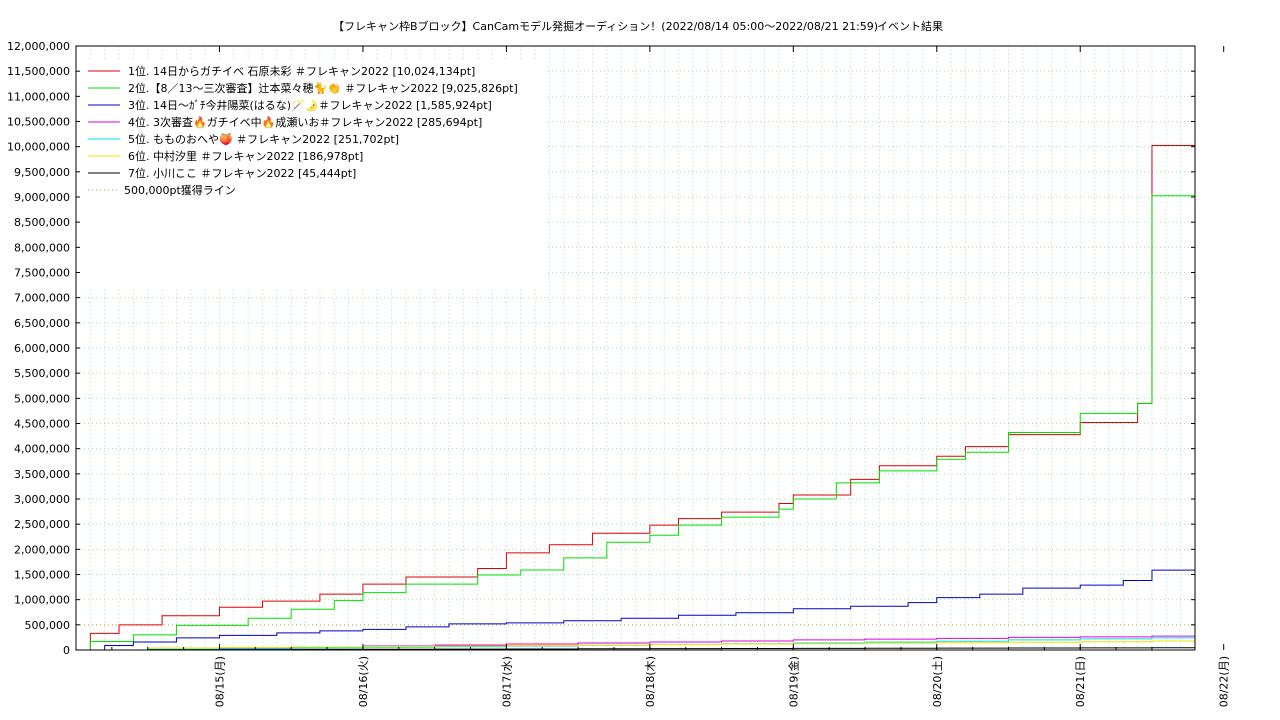 Image resolution: width=1280 pixels, height=720 pixels. I want to click on chart-subtitle: イベント結果, so click(910, 26).